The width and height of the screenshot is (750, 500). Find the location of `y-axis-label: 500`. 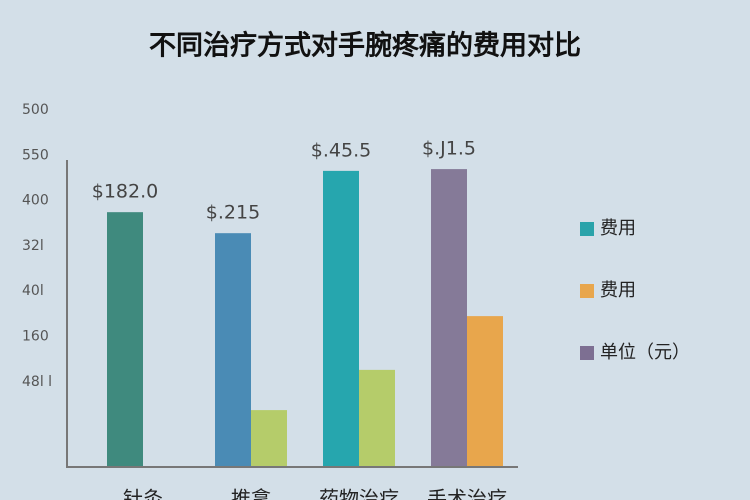

y-axis-label: 500 is located at coordinates (35, 110).